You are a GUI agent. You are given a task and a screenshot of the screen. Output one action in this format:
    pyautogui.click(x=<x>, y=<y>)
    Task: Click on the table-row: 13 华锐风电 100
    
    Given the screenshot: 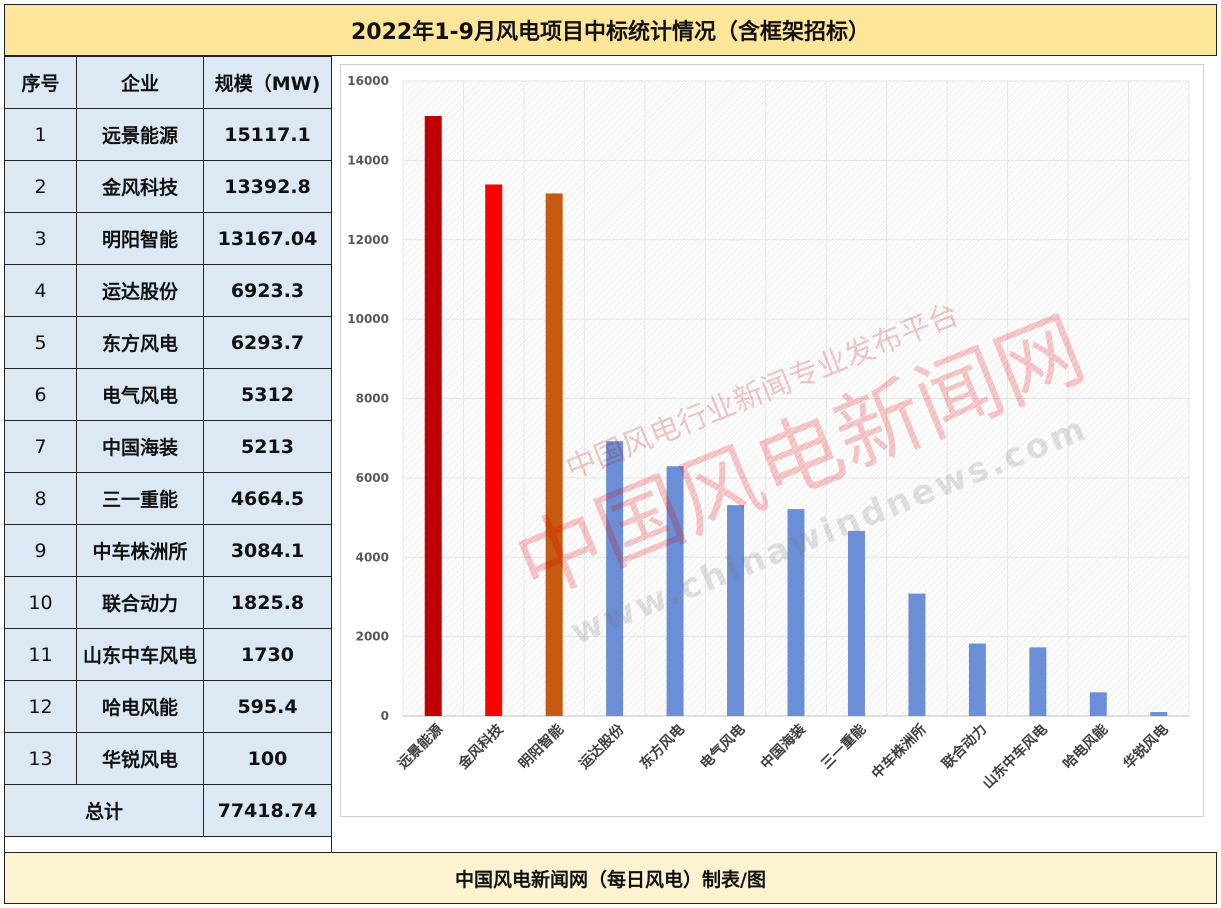 What is the action you would take?
    pyautogui.click(x=168, y=758)
    